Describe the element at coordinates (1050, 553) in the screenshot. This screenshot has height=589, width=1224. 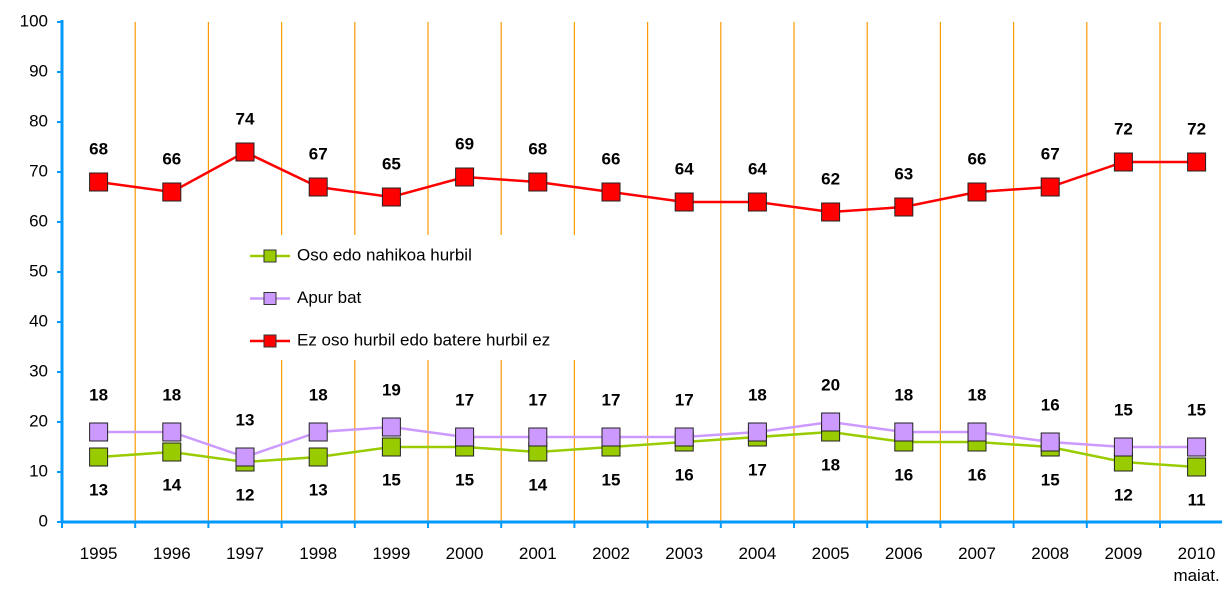
I see `x-tick-label: 2008` at that location.